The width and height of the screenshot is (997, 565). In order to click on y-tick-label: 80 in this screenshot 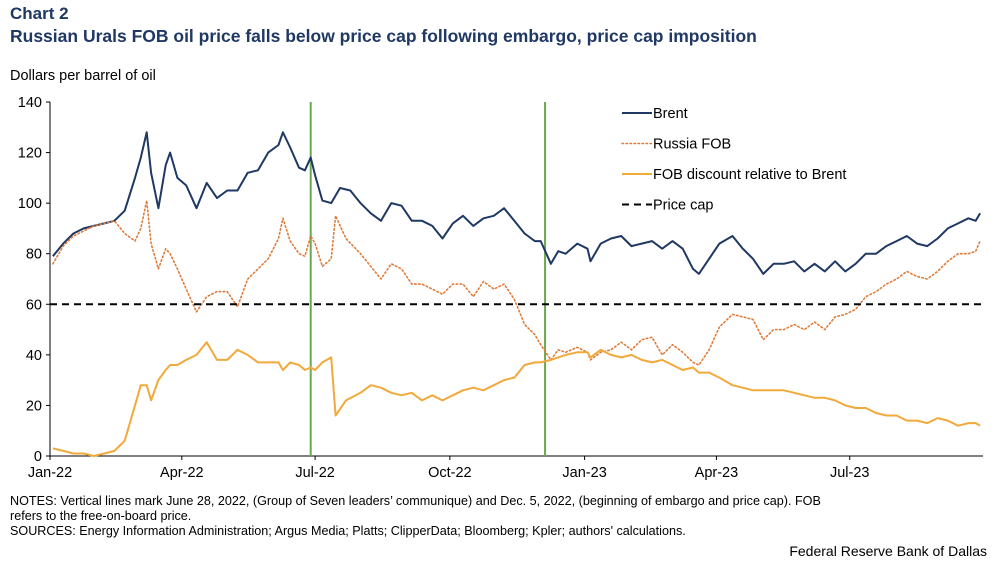, I will do `click(34, 255)`.